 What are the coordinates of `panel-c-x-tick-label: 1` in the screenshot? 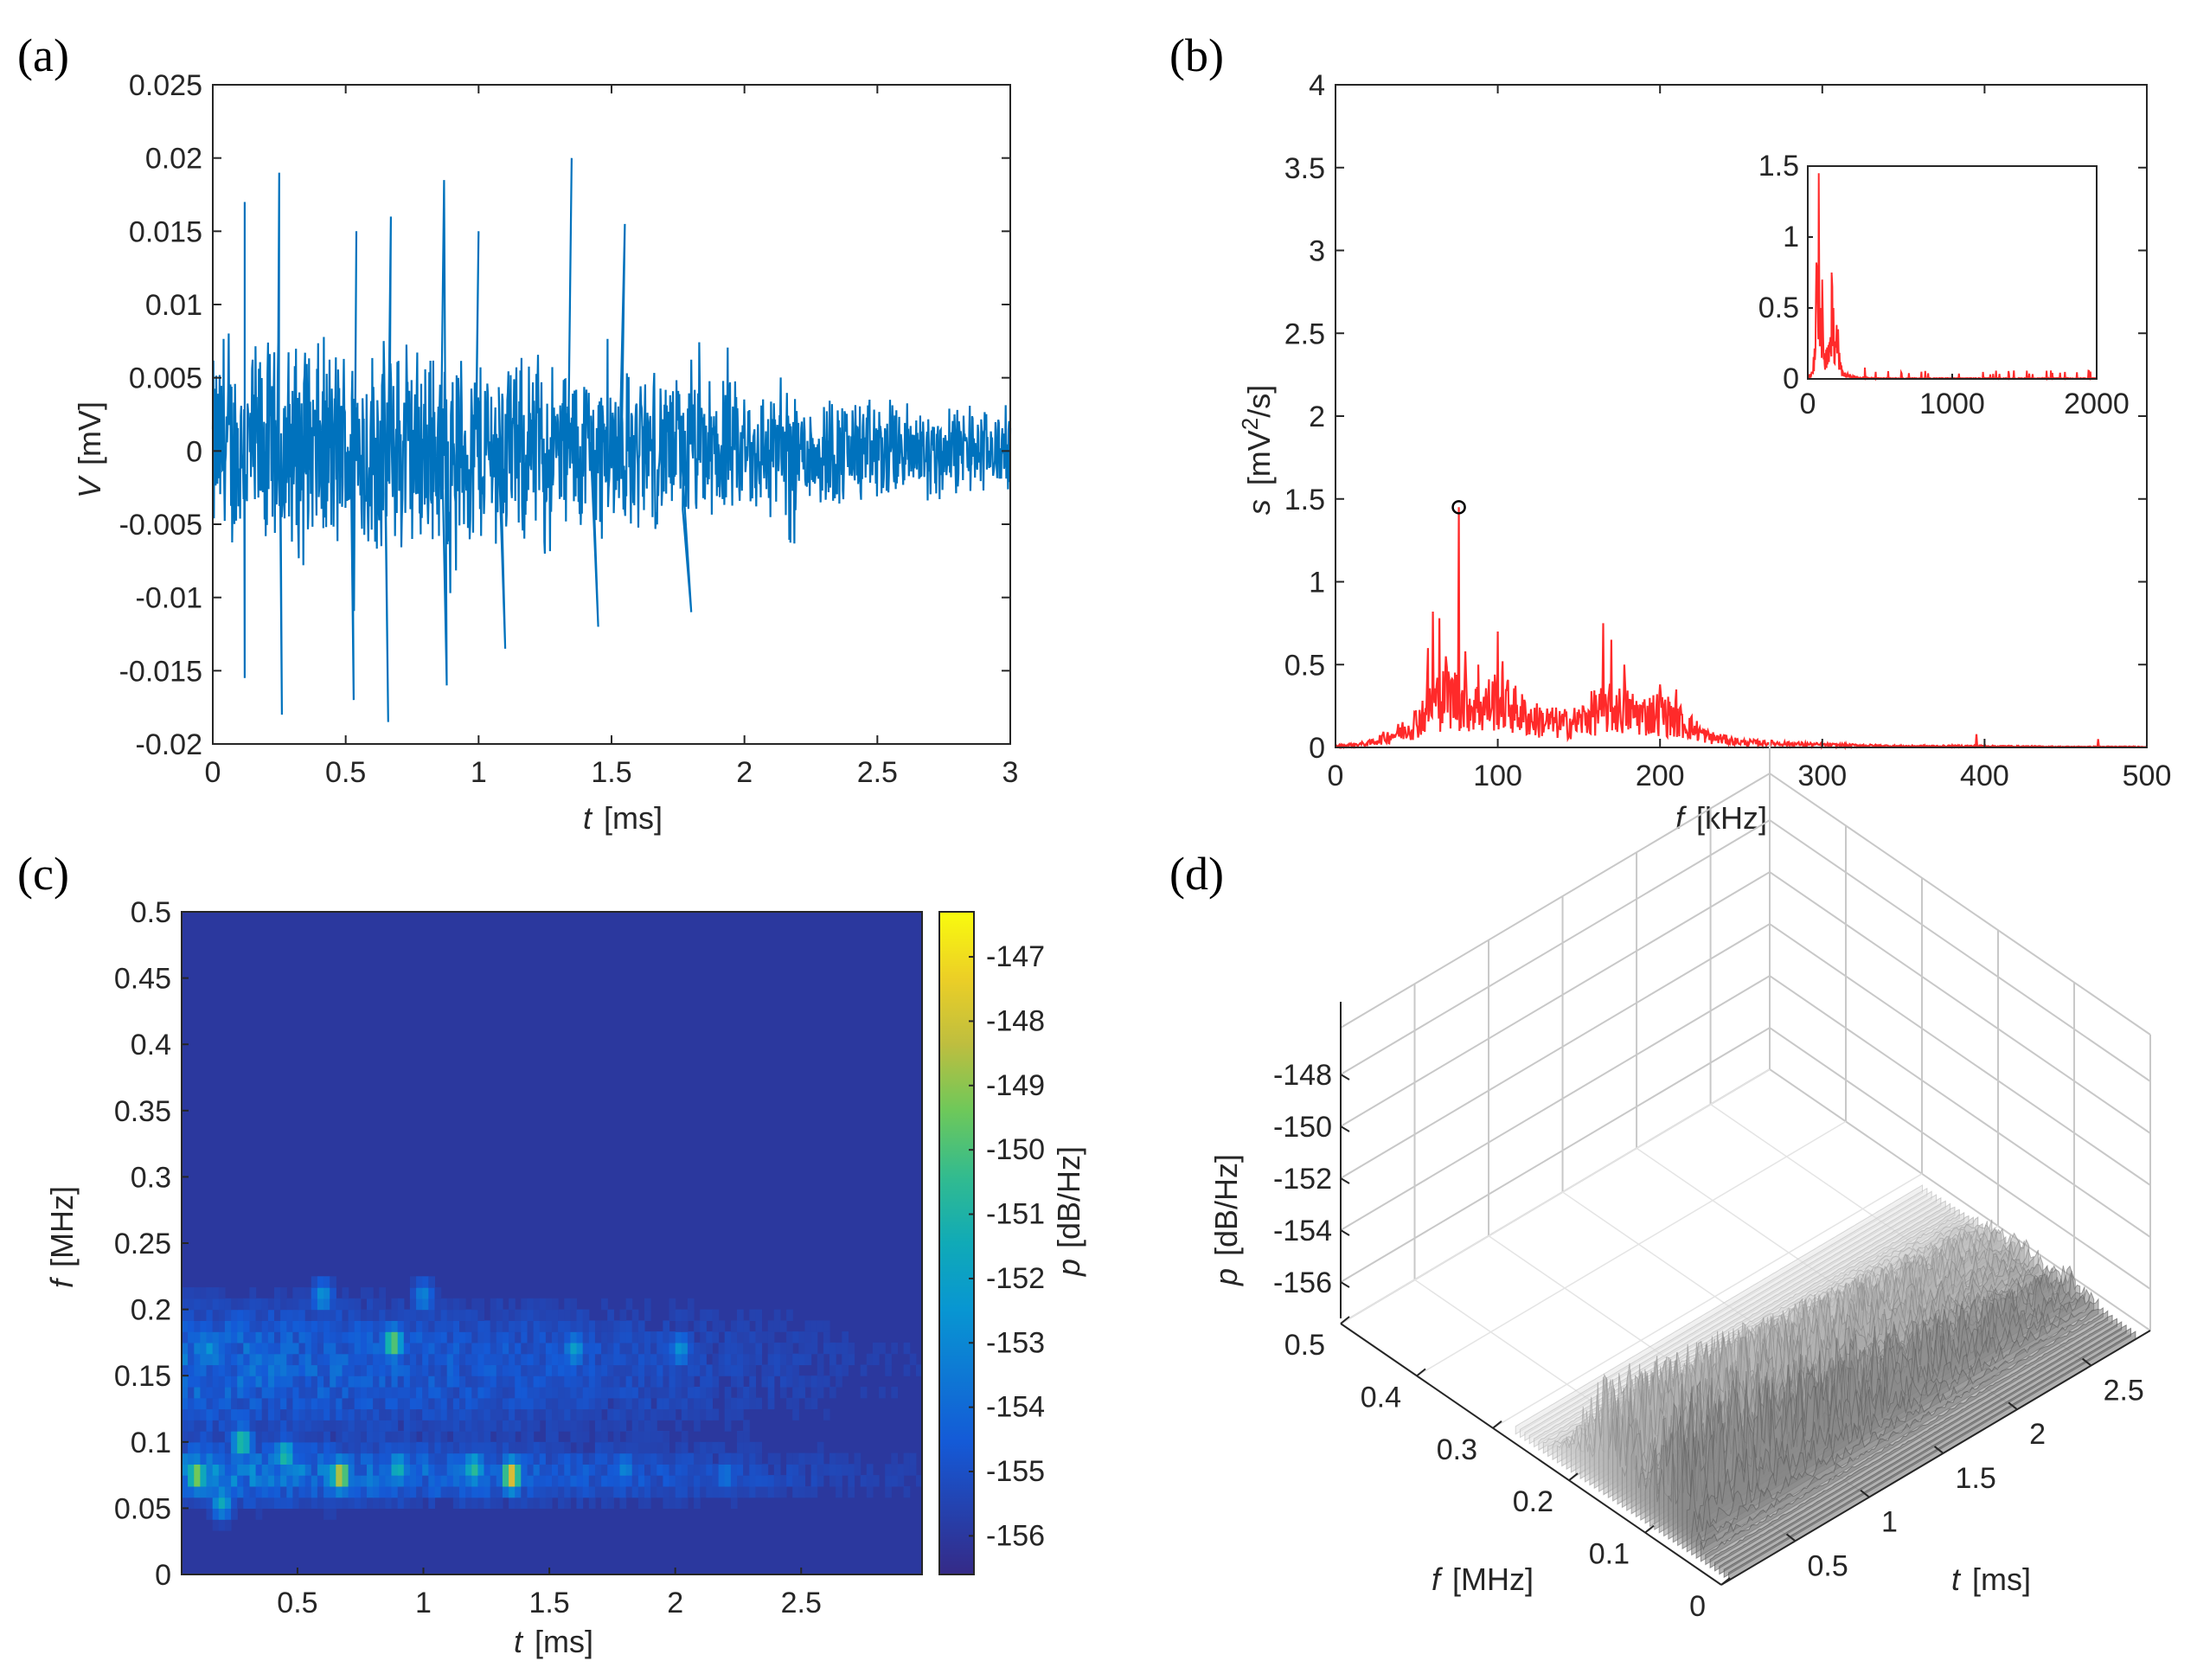 It's located at (423, 1603).